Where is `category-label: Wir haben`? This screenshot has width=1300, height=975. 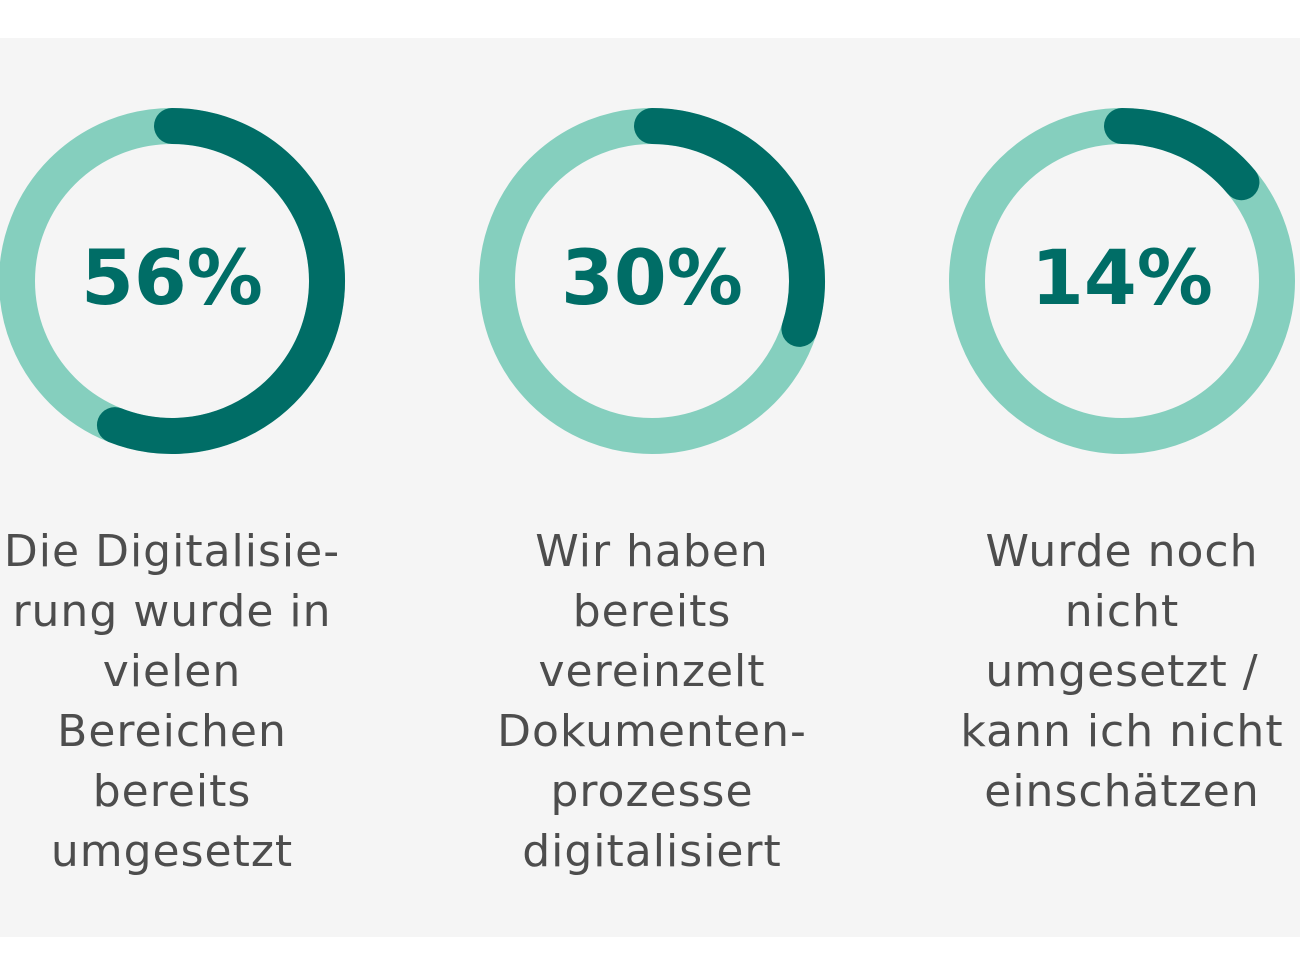
category-label: Wir haben is located at coordinates (652, 551).